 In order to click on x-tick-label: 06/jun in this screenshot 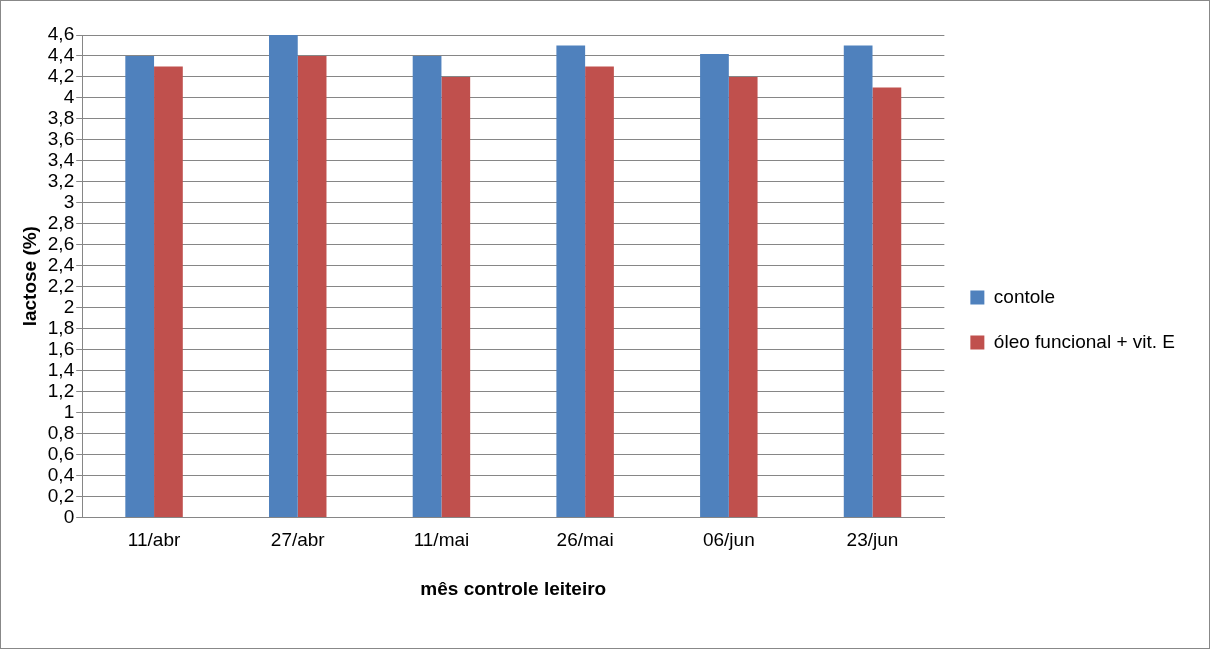, I will do `click(728, 540)`.